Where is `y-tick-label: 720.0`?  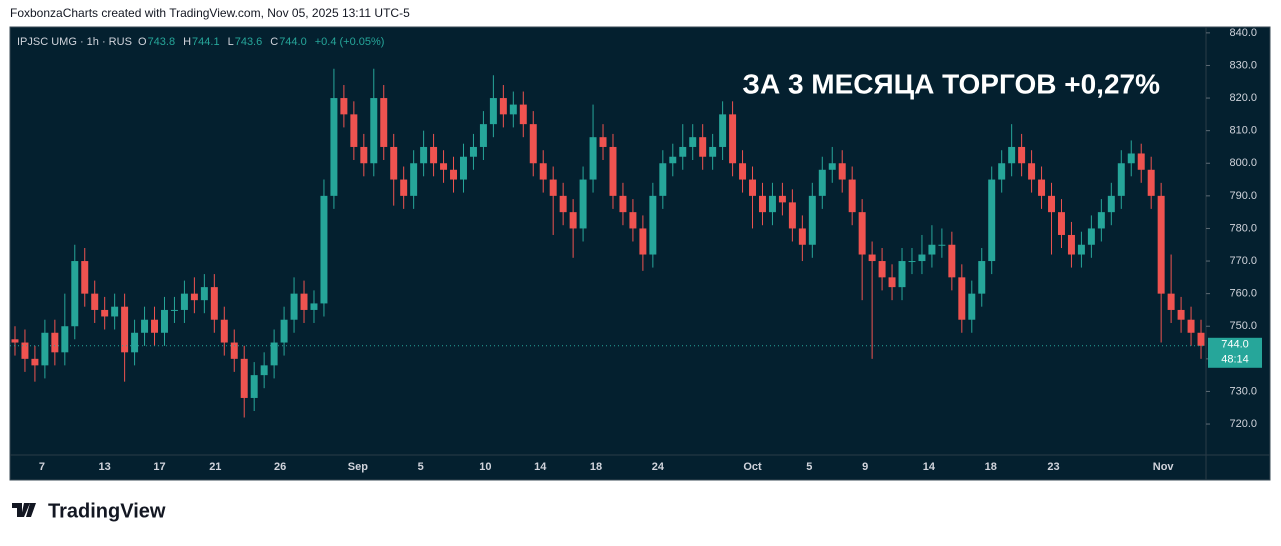 y-tick-label: 720.0 is located at coordinates (1243, 424).